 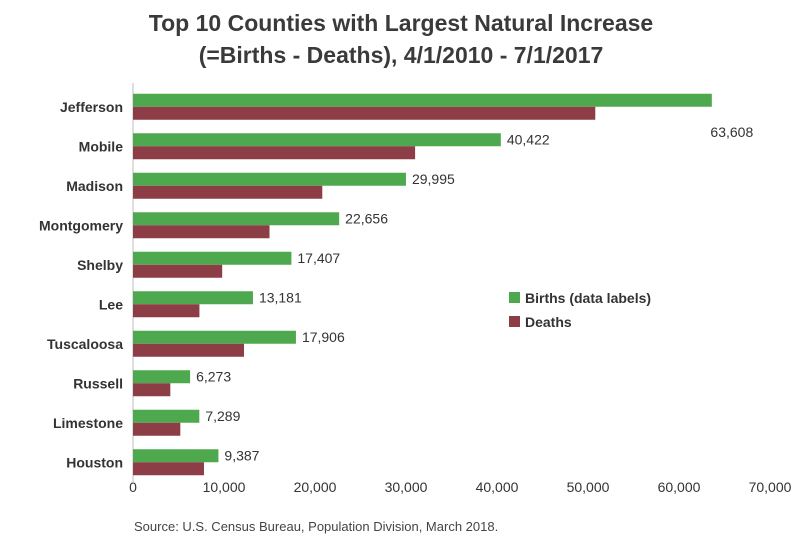 I want to click on births-data-label: 17,407, so click(x=318, y=258).